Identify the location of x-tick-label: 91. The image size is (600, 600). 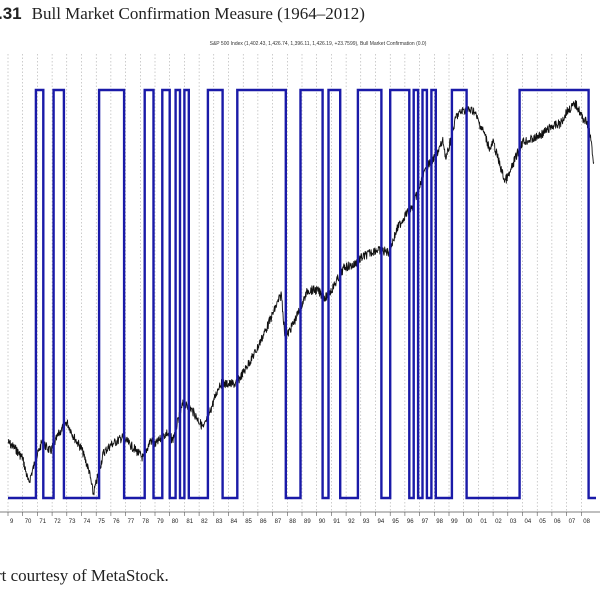
(336, 522).